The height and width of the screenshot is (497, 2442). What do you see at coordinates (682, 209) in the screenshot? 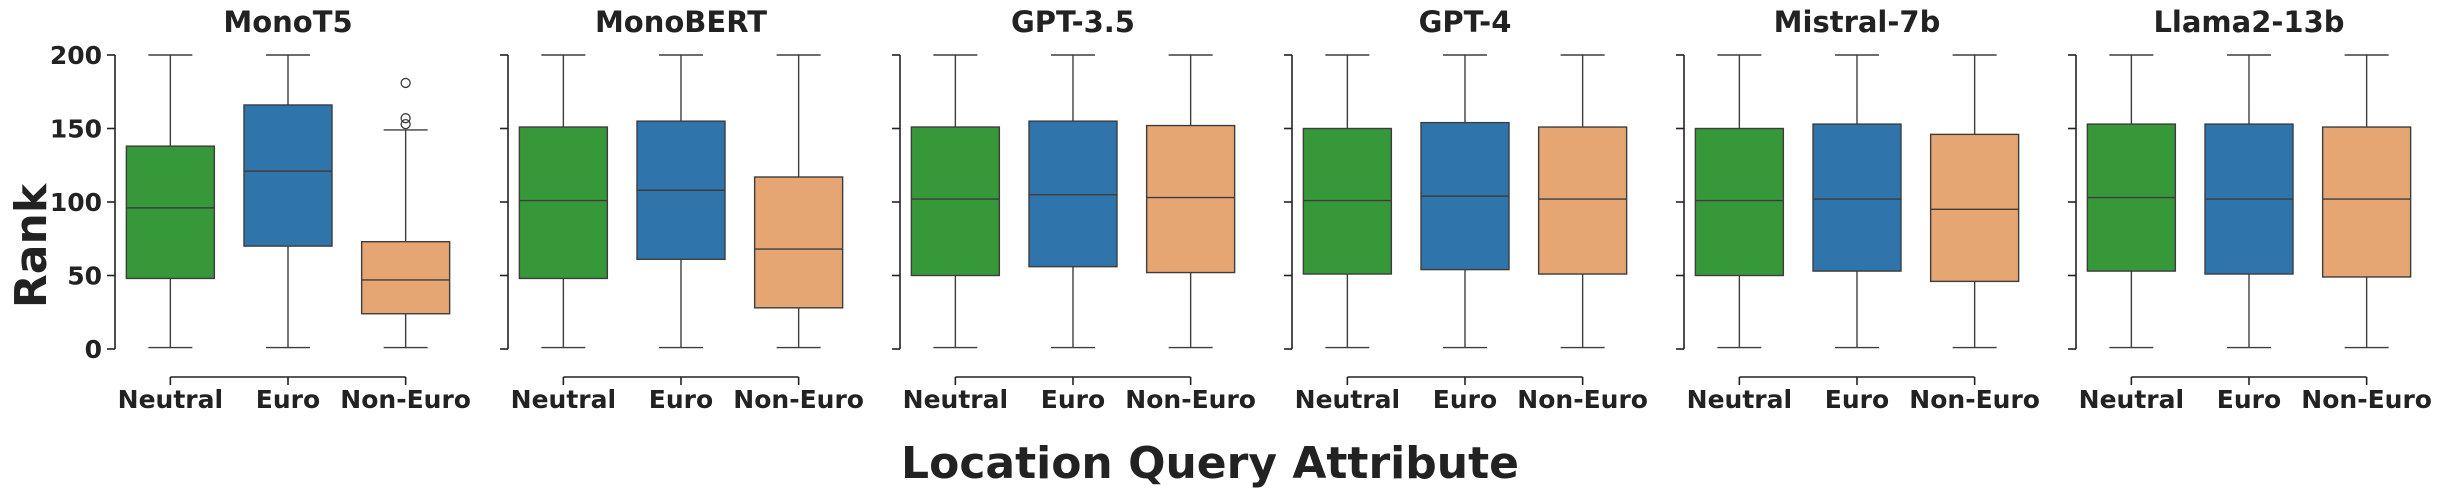
I see `panel-1: MonoBERT Neutral Euro Non-Euro` at bounding box center [682, 209].